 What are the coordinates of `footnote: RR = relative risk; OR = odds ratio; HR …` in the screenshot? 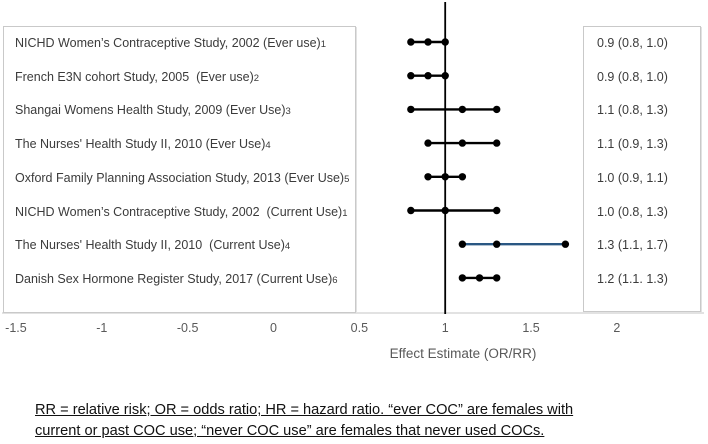 It's located at (365, 420).